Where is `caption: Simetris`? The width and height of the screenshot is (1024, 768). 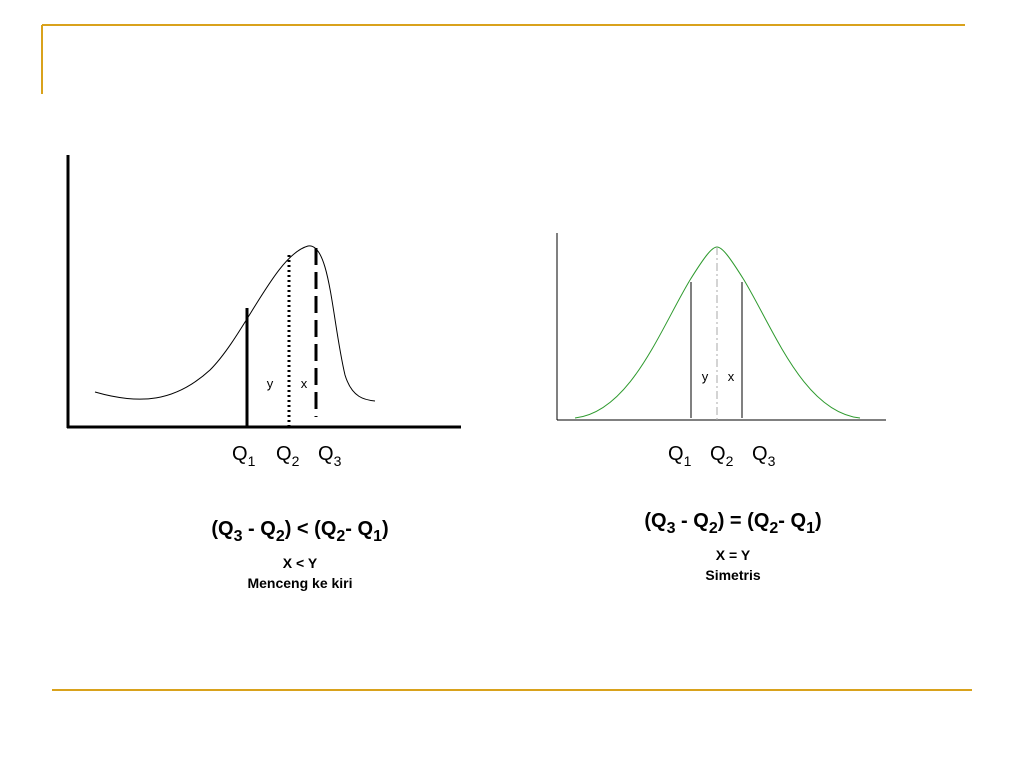 caption: Simetris is located at coordinates (732, 575).